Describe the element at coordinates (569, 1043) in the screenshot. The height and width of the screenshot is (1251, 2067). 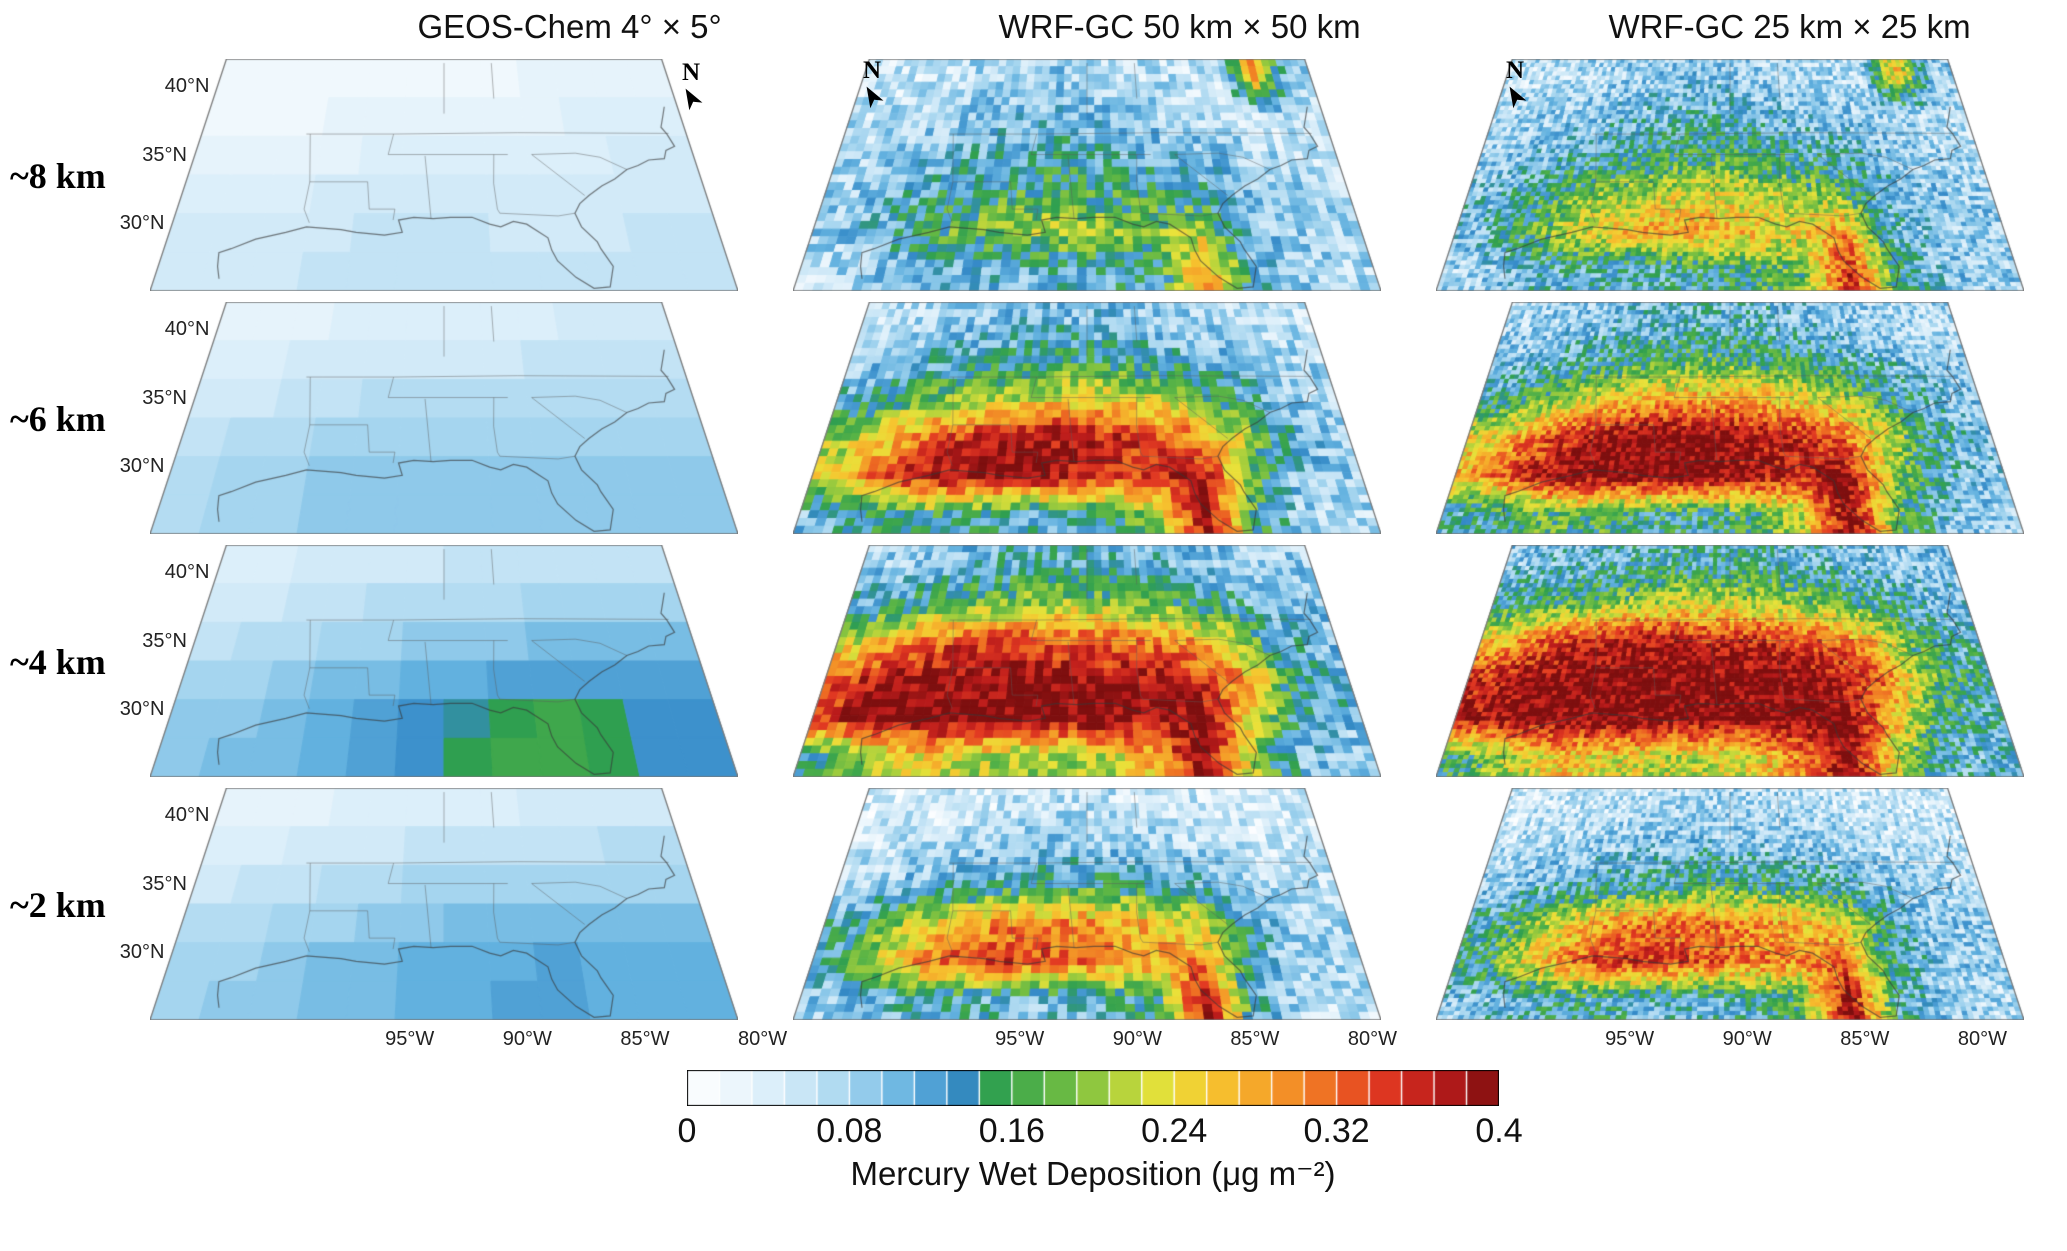
I see `lon-axis-labels-geoschem: 95°W 90°W 85°W 80°W` at that location.